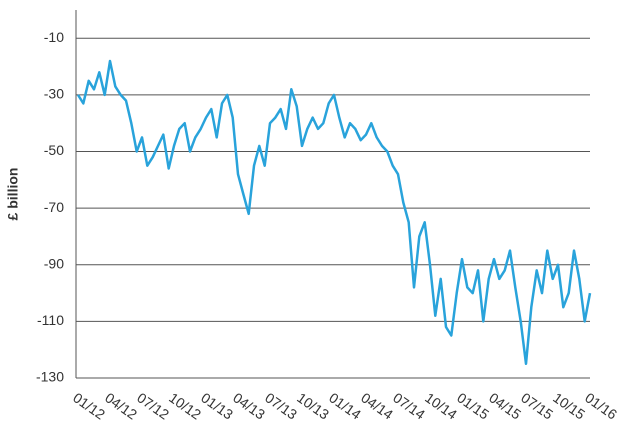 This screenshot has height=442, width=625. Describe the element at coordinates (537, 405) in the screenshot. I see `x-tick-label: 07/15` at that location.